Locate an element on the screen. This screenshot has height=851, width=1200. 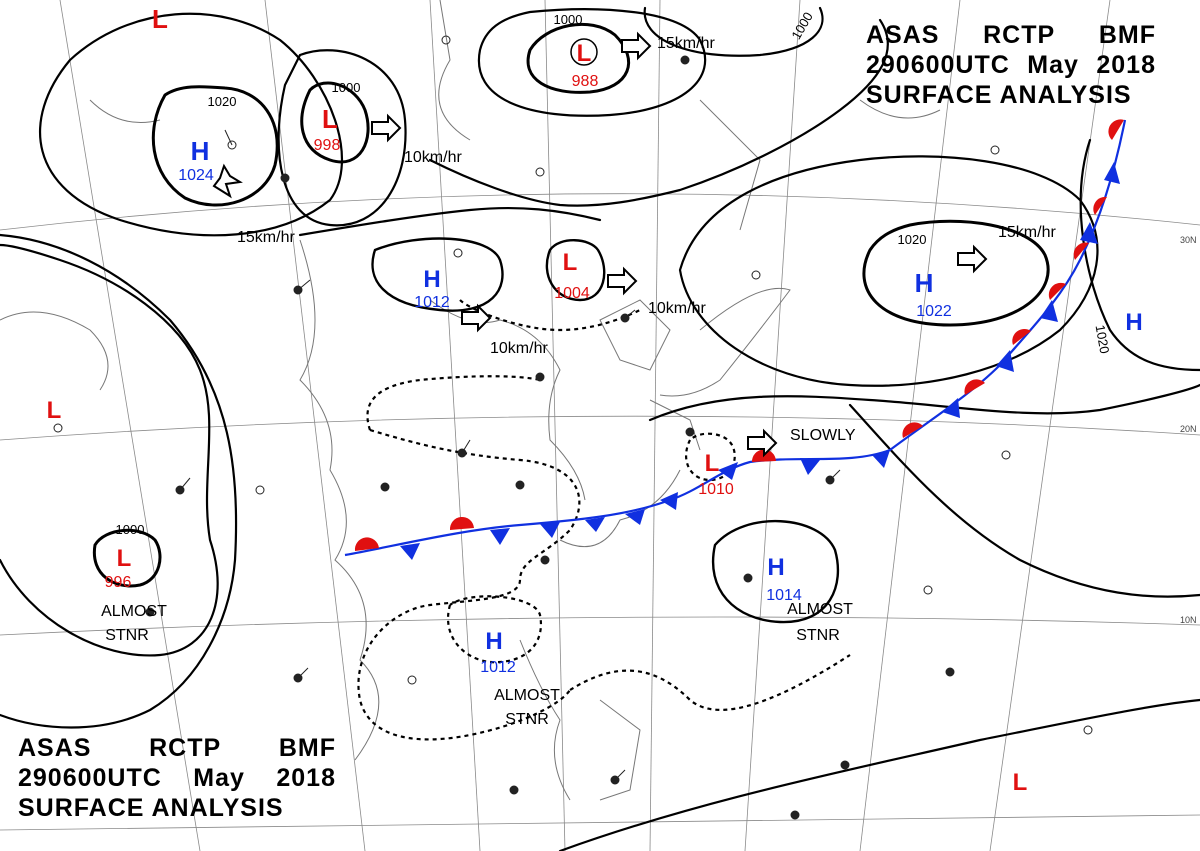
header-code-3: BMF is located at coordinates (1127, 35).